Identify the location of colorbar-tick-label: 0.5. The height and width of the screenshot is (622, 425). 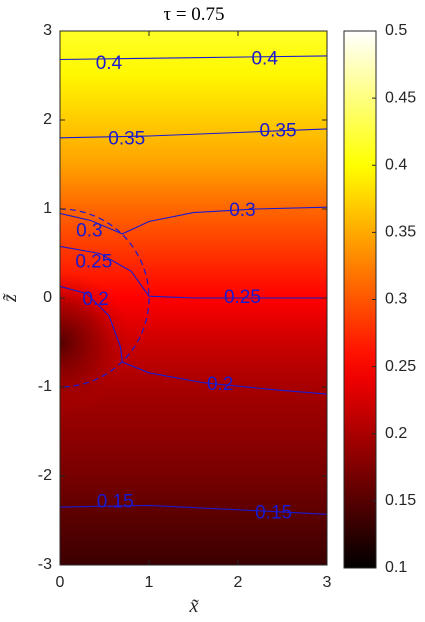
(396, 30).